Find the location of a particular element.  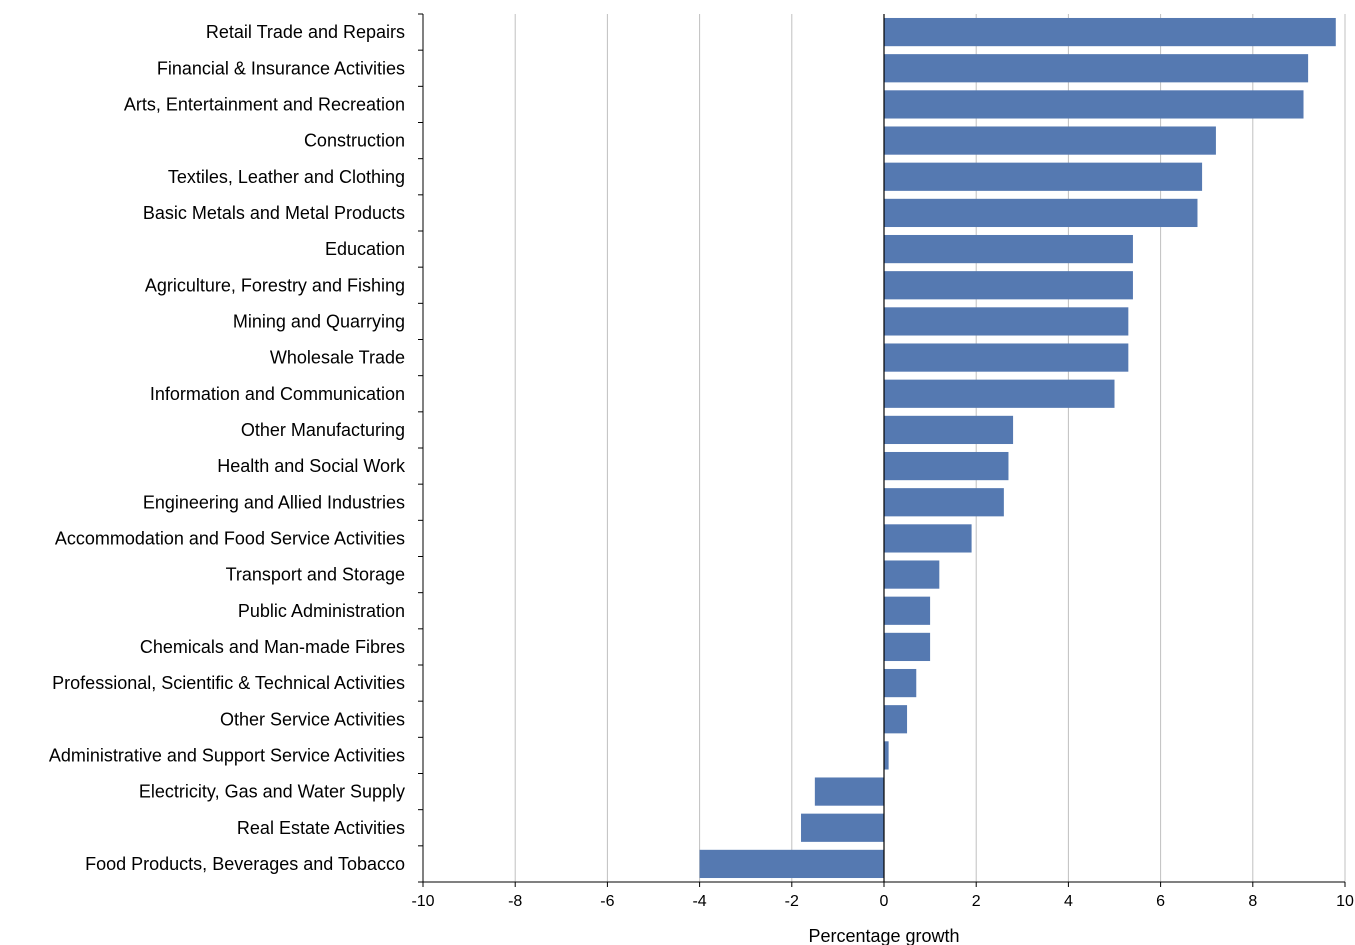

x-tick-label: -4 is located at coordinates (699, 901).